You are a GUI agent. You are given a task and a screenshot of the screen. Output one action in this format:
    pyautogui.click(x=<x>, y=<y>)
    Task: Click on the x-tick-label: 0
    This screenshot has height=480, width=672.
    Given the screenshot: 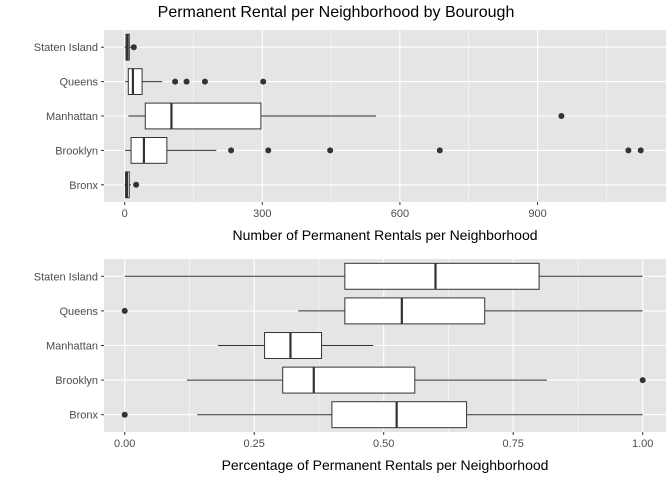 What is the action you would take?
    pyautogui.click(x=125, y=214)
    